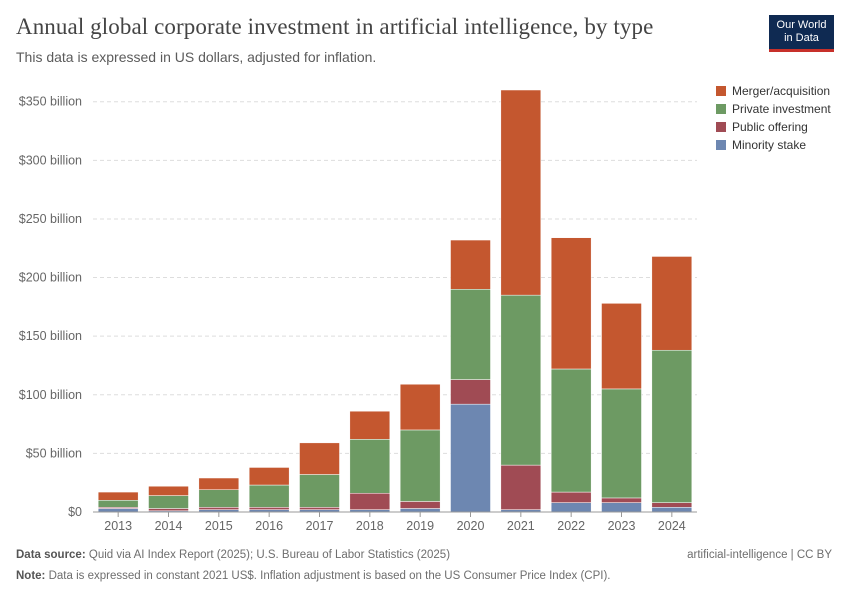 This screenshot has width=850, height=600. I want to click on bar-segment-minority-stake-2023, so click(621, 507).